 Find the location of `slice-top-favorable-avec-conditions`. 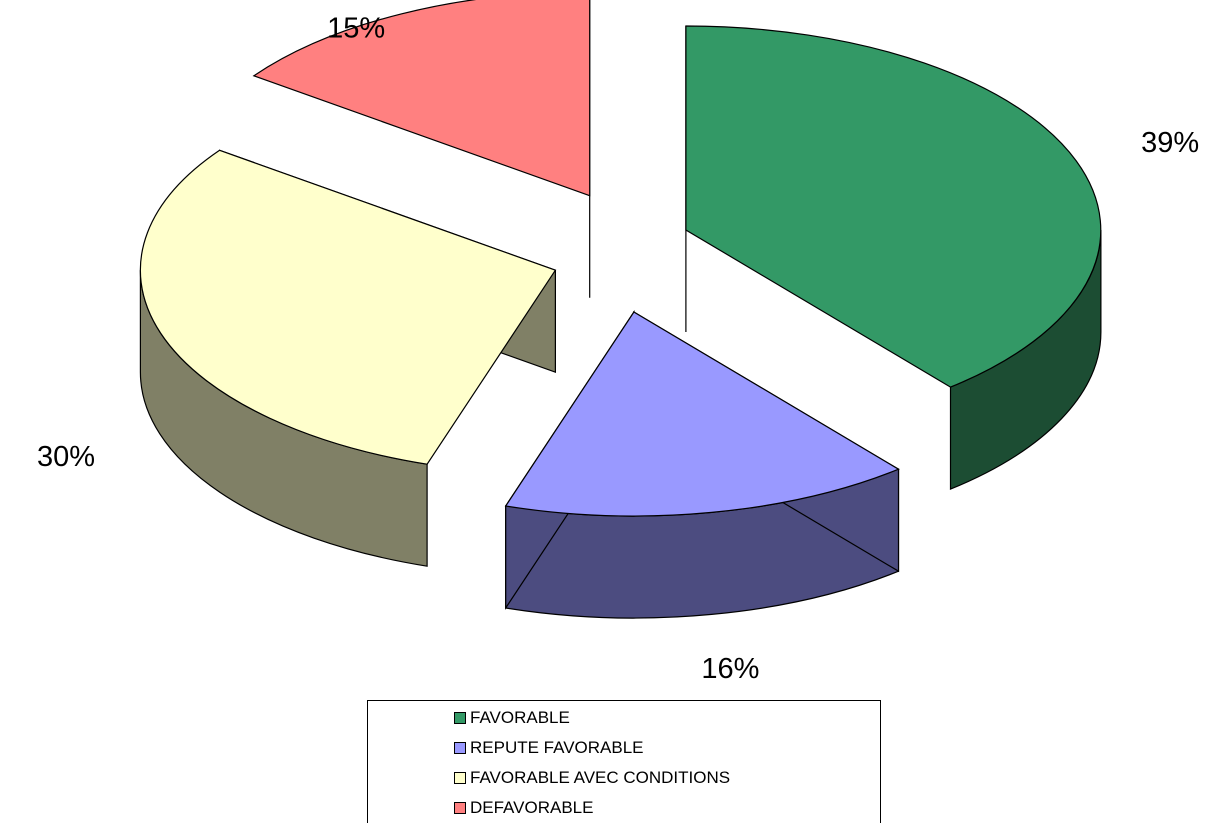

slice-top-favorable-avec-conditions is located at coordinates (348, 307).